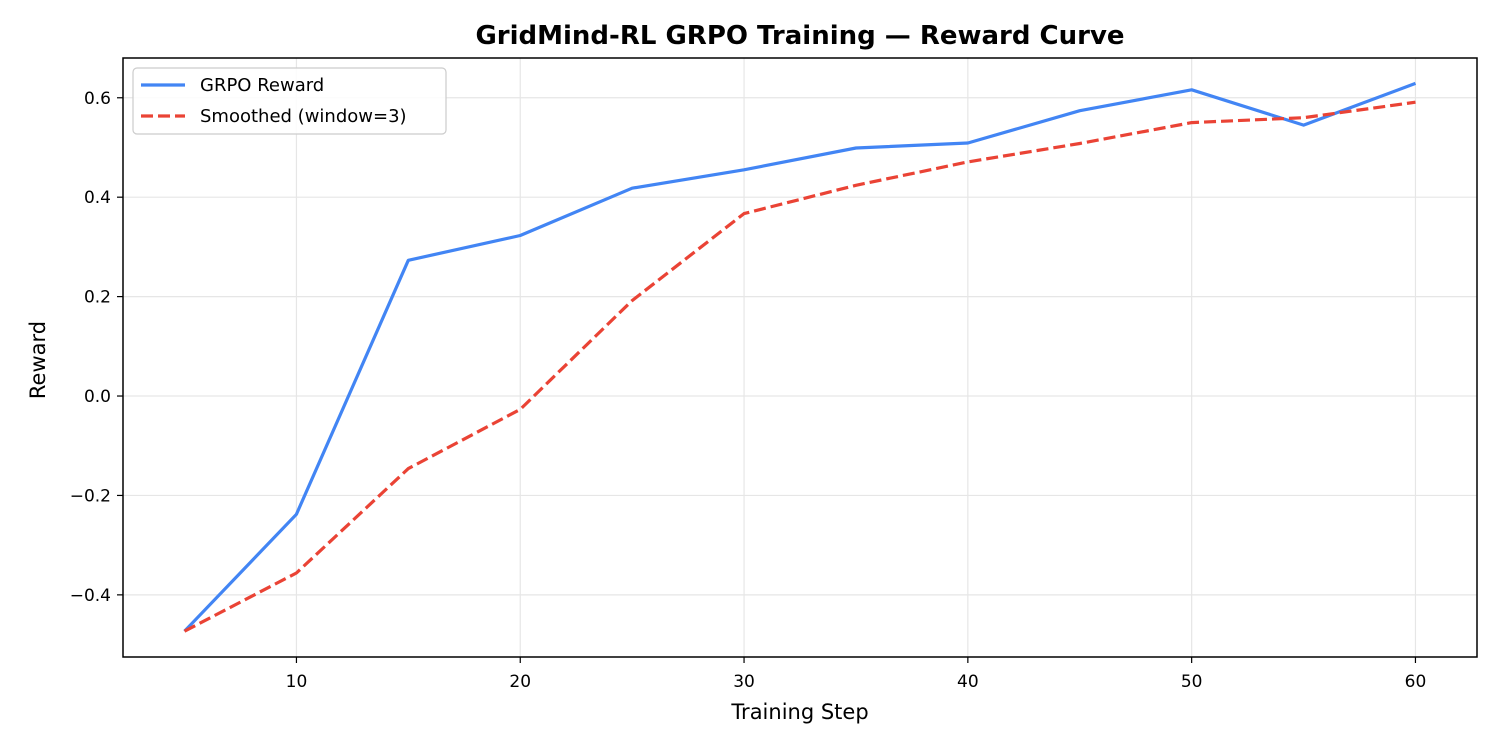  What do you see at coordinates (799, 712) in the screenshot?
I see `x-axis-label: Training Step` at bounding box center [799, 712].